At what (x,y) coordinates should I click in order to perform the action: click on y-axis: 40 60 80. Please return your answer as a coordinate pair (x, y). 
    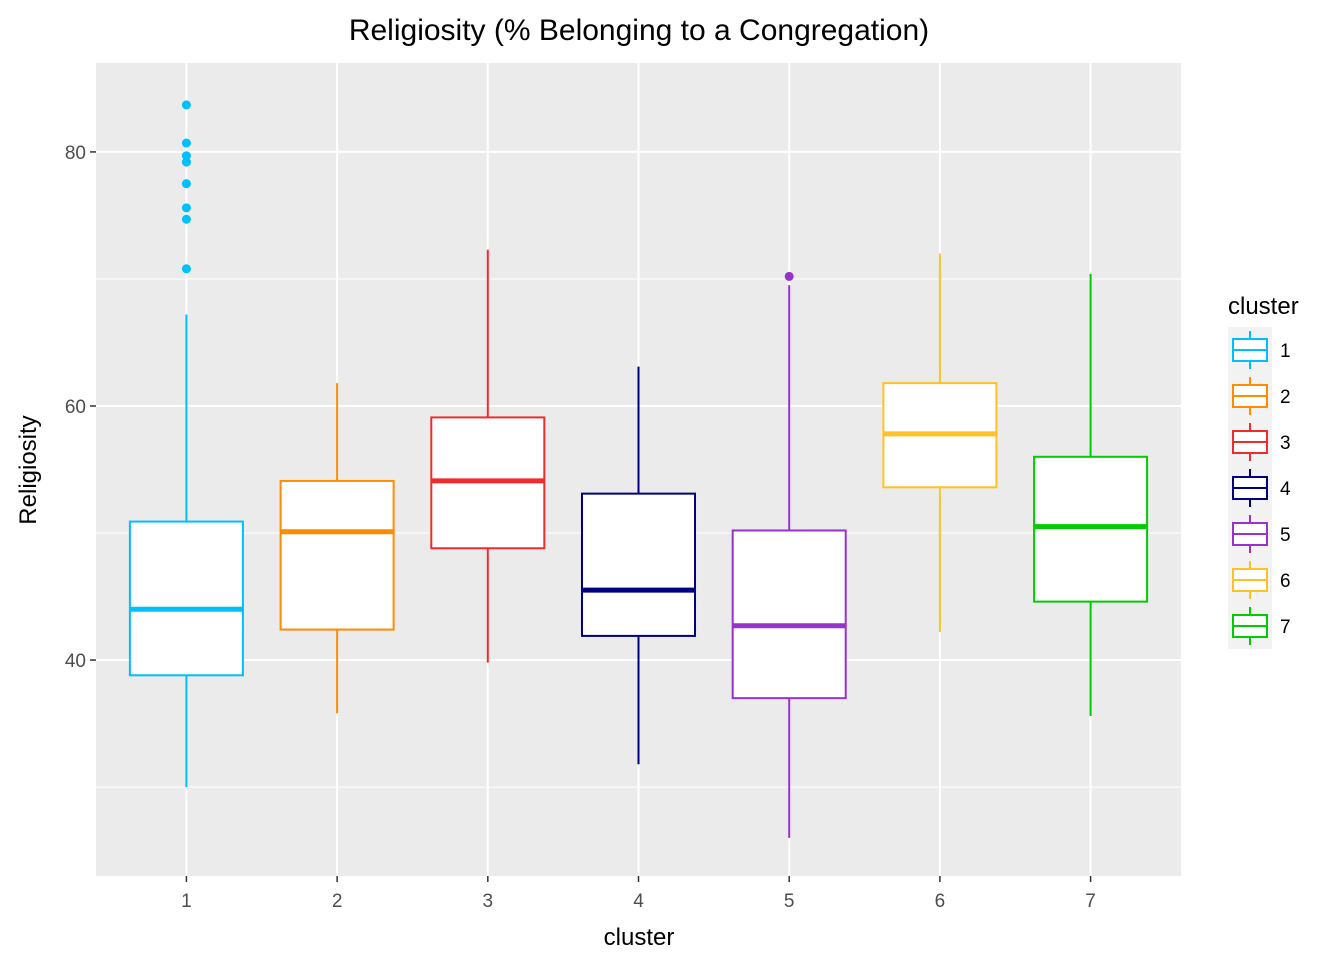
    Looking at the image, I should click on (80, 407).